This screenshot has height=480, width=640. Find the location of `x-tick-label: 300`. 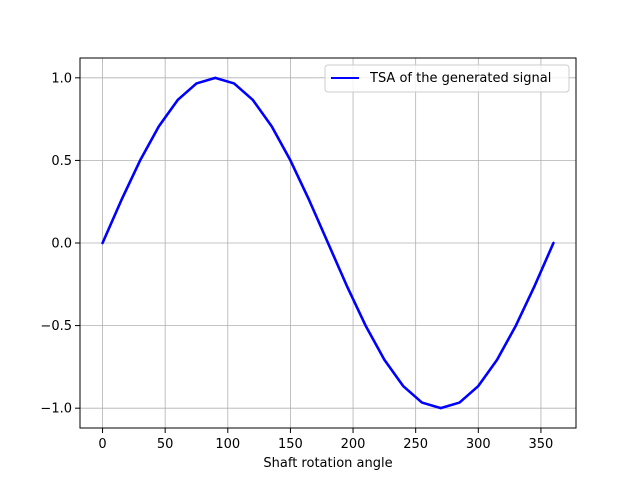

x-tick-label: 300 is located at coordinates (478, 444).